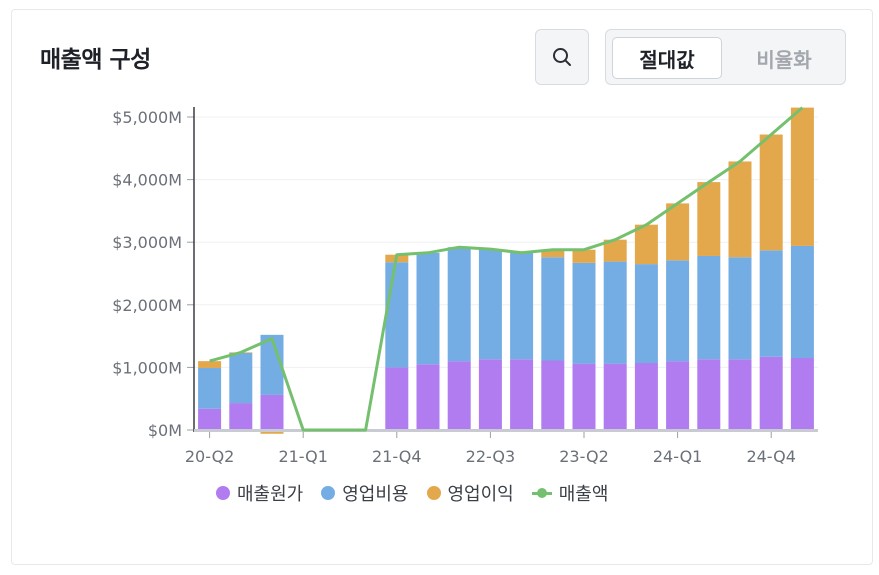  What do you see at coordinates (147, 180) in the screenshot?
I see `y-tick-label: $4,000M` at bounding box center [147, 180].